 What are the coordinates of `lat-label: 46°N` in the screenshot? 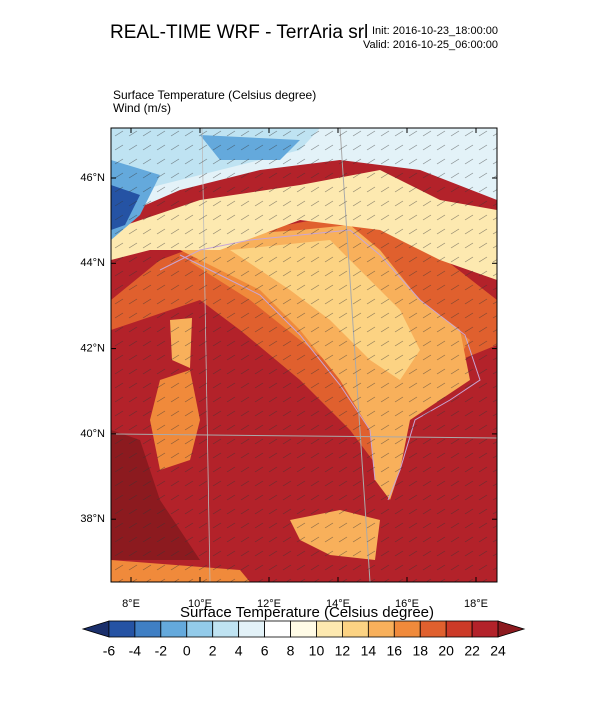 It's located at (92, 178).